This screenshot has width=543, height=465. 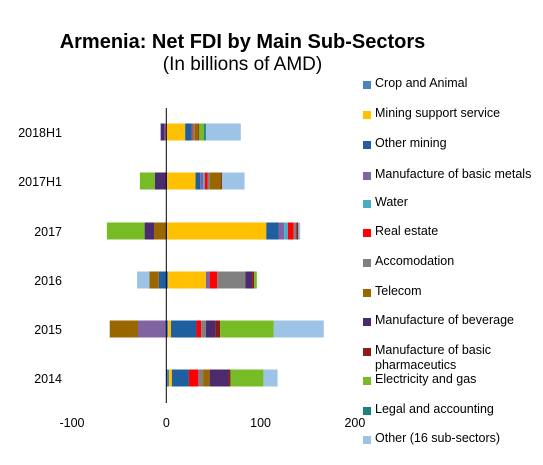 What do you see at coordinates (162, 280) in the screenshot?
I see `bar-segment-2016-s2` at bounding box center [162, 280].